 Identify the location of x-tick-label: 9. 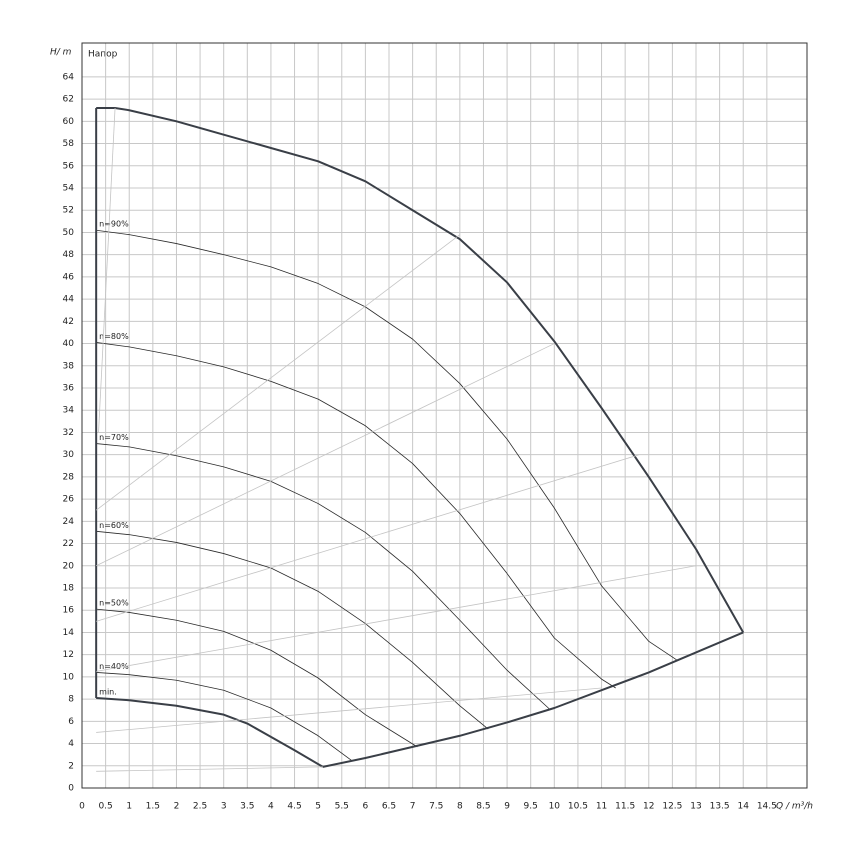
(507, 807).